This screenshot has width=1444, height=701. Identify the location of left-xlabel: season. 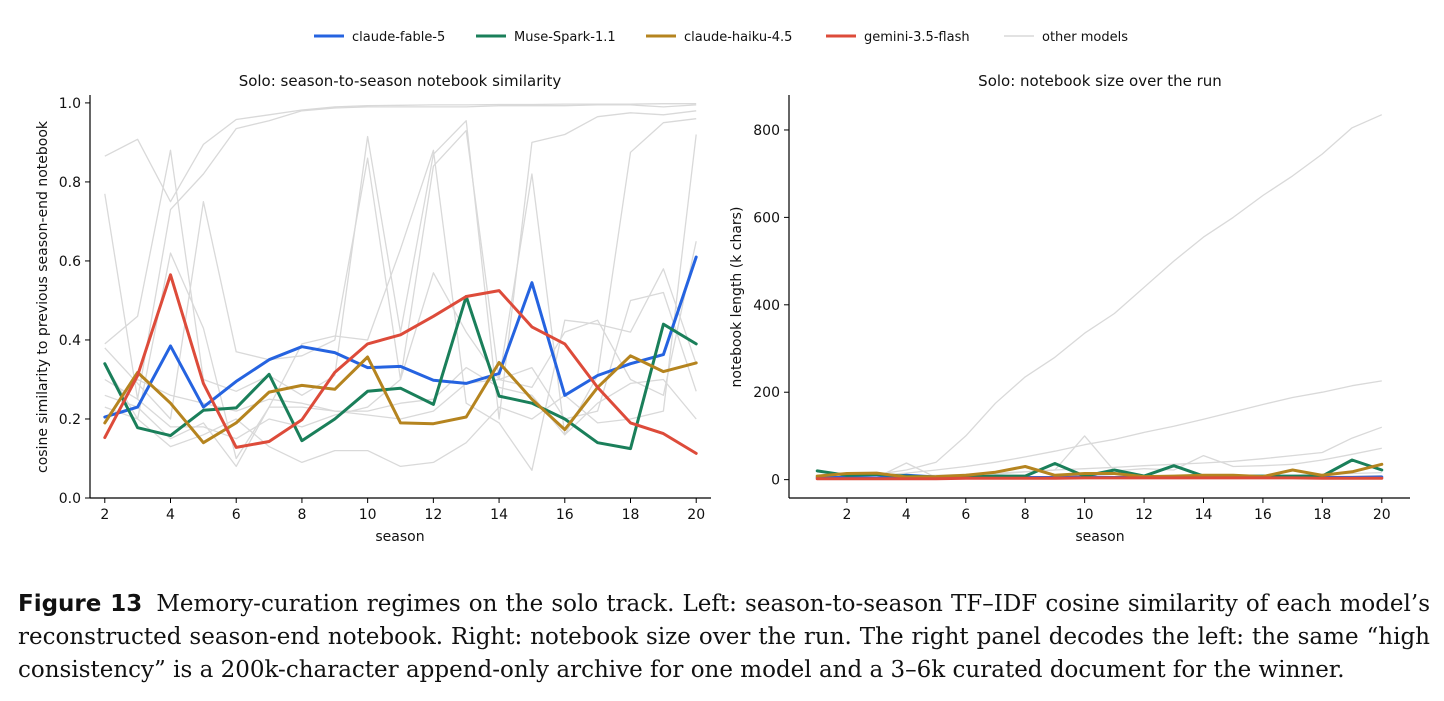
(399, 537).